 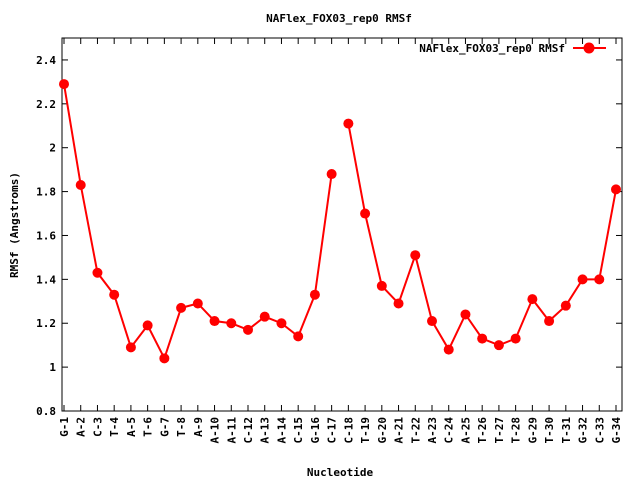 I want to click on x-tick-label: A-9, so click(x=198, y=427).